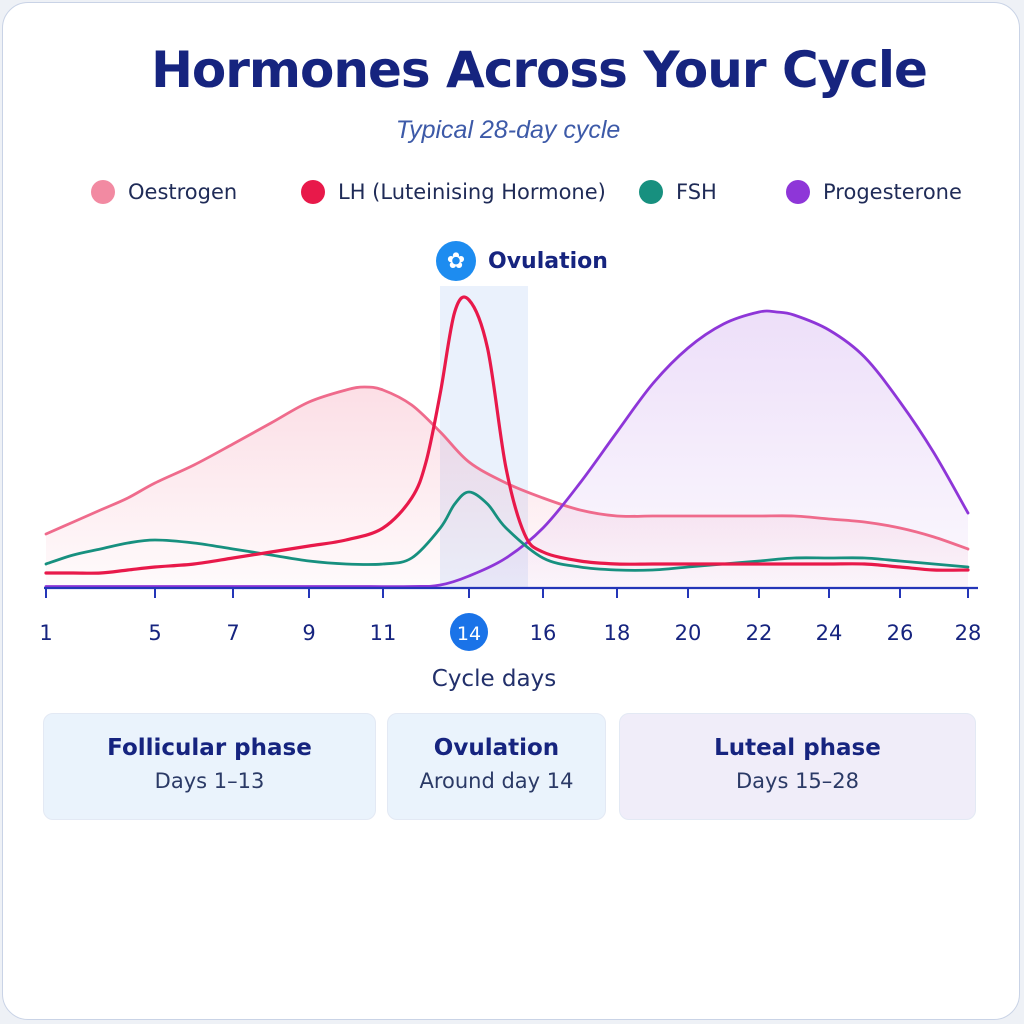 This screenshot has height=1024, width=1024. What do you see at coordinates (508, 130) in the screenshot?
I see `chart-subtitle: Typical 28-day cycle` at bounding box center [508, 130].